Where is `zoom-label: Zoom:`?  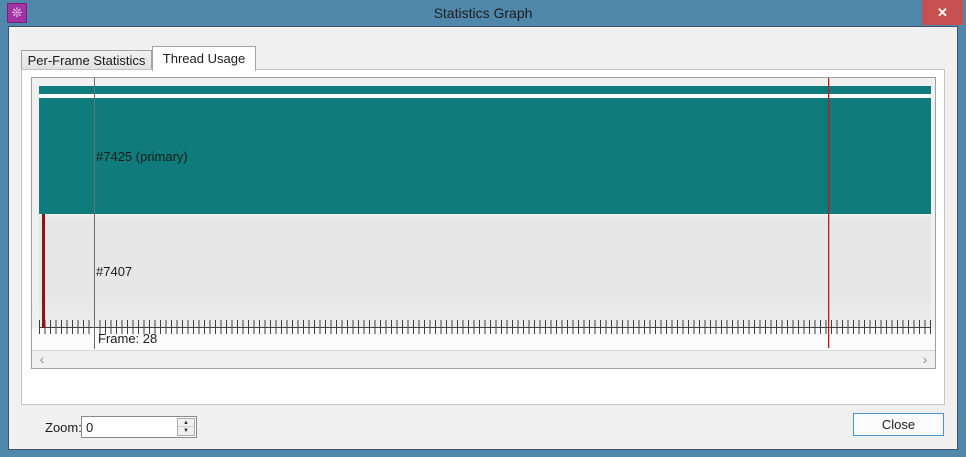 zoom-label: Zoom: is located at coordinates (63, 427).